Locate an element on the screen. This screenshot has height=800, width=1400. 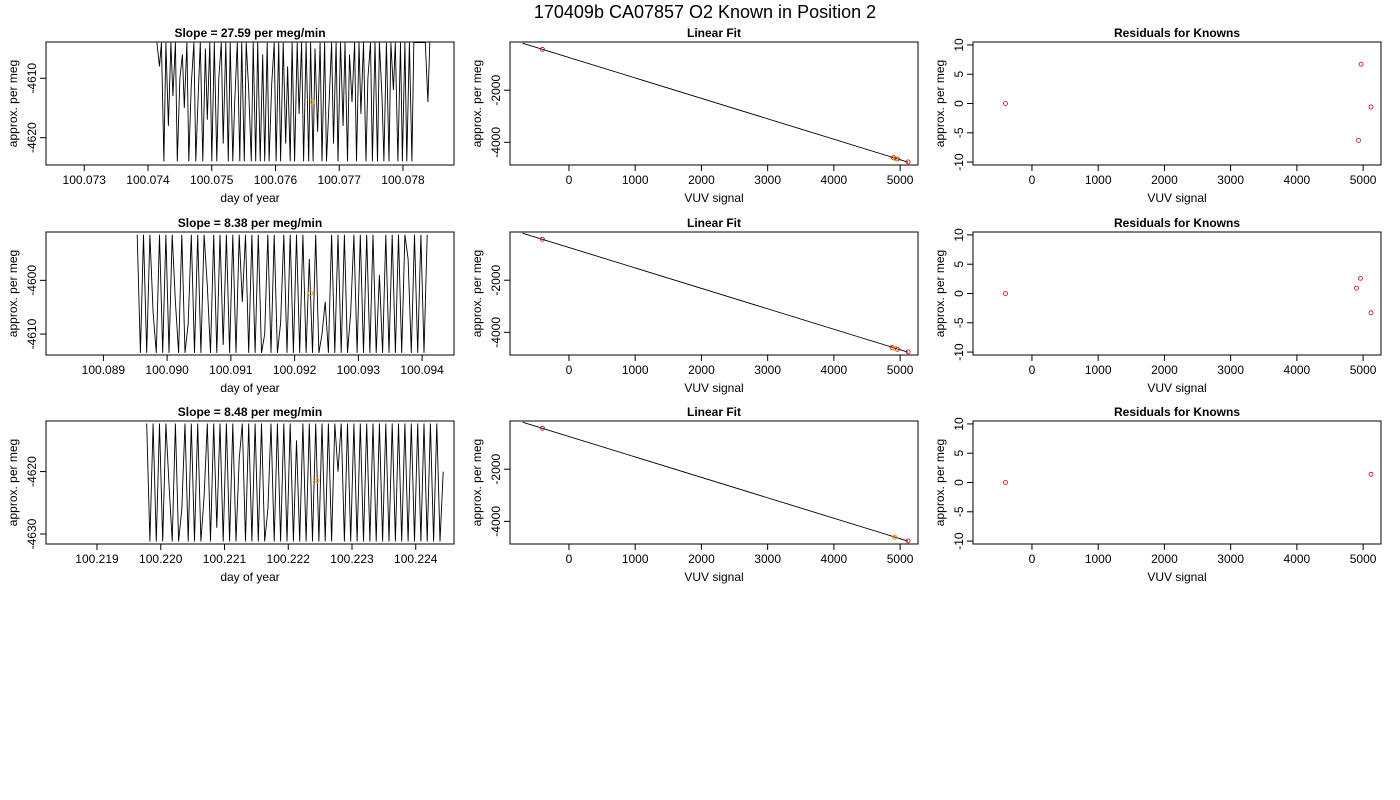
x-tick-label: 100.093 is located at coordinates (359, 370).